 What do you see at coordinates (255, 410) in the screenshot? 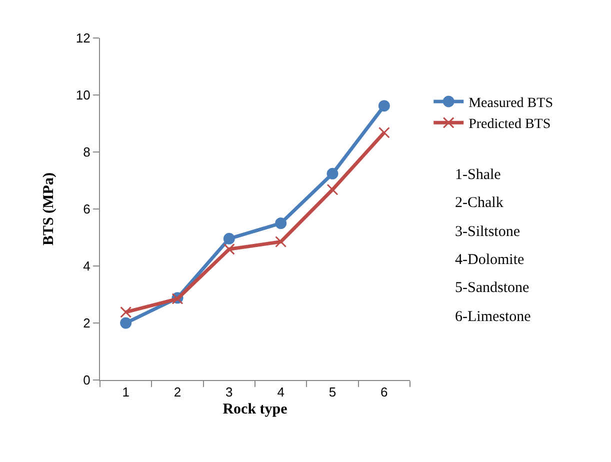
I see `x-axis-title: Rock type` at bounding box center [255, 410].